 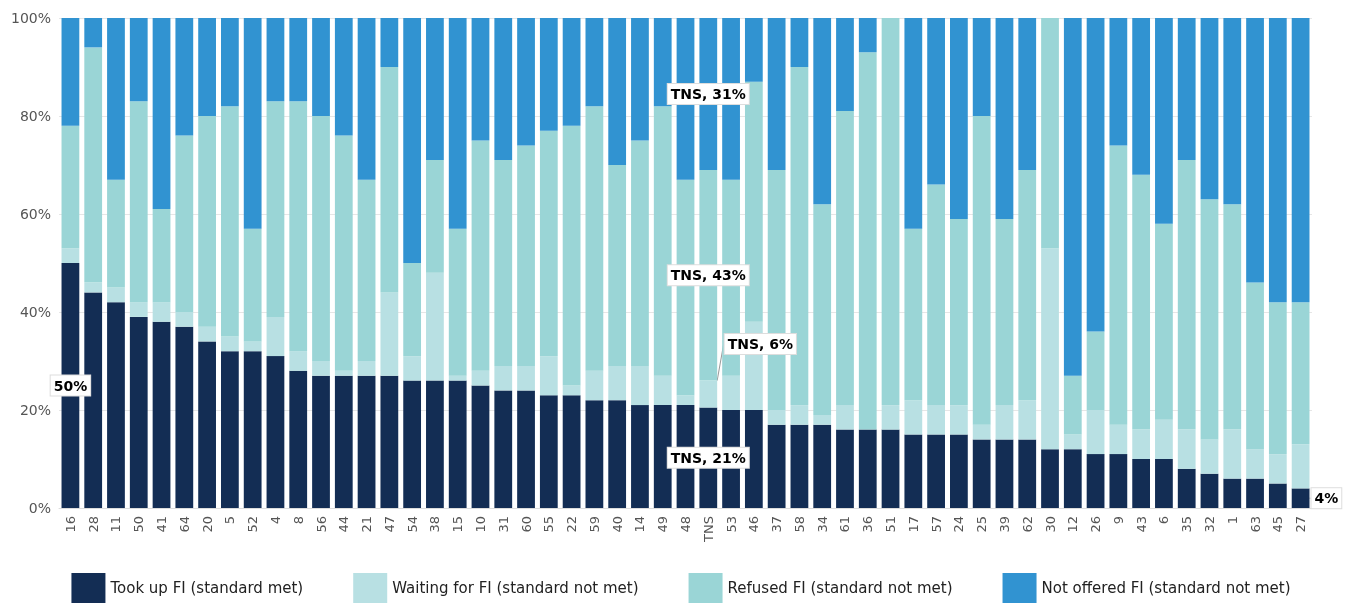 What do you see at coordinates (549, 524) in the screenshot?
I see `x-tick-label: 55` at bounding box center [549, 524].